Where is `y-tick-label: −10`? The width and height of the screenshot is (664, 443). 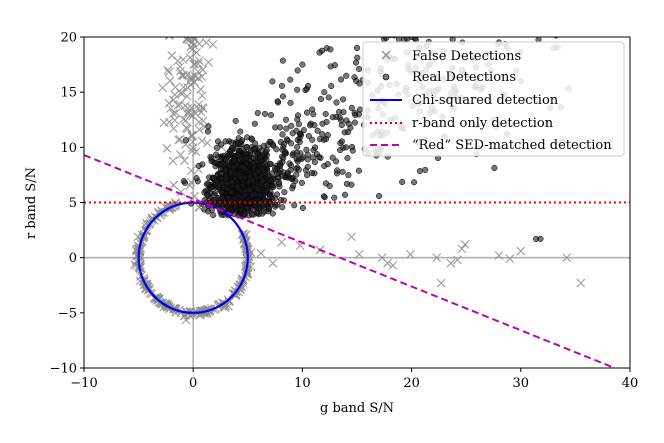 y-tick-label: −10 is located at coordinates (63, 369).